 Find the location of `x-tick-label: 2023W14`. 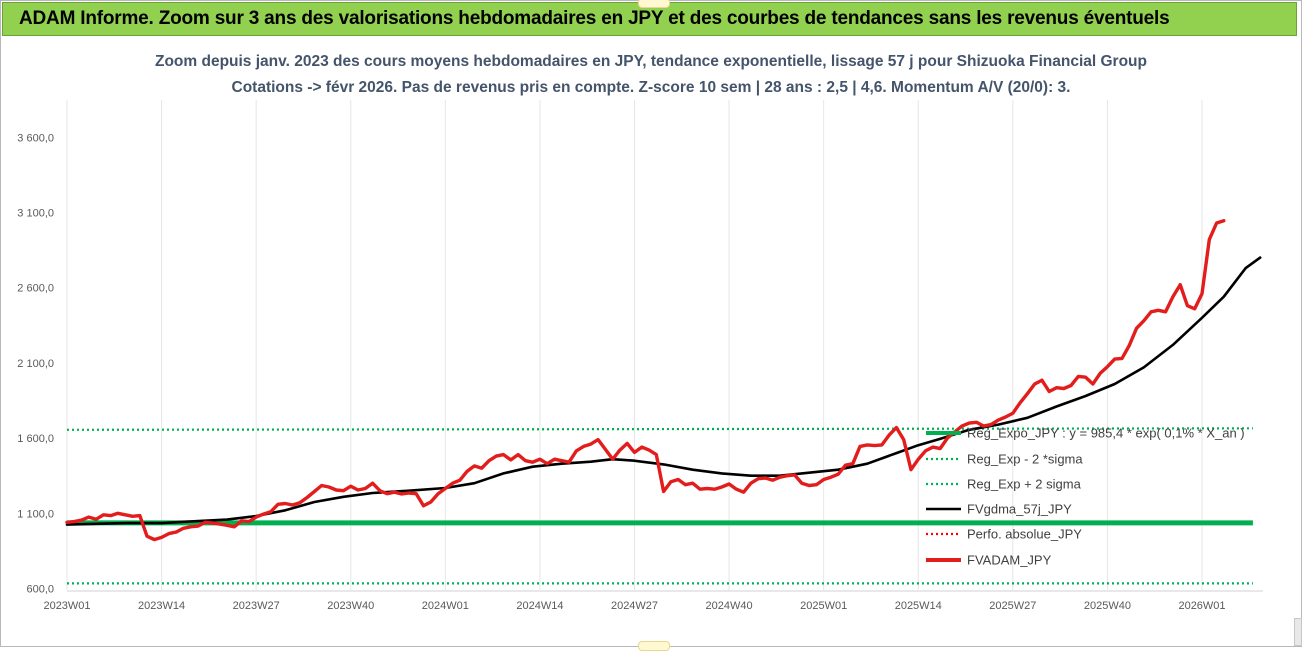

x-tick-label: 2023W14 is located at coordinates (161, 606).